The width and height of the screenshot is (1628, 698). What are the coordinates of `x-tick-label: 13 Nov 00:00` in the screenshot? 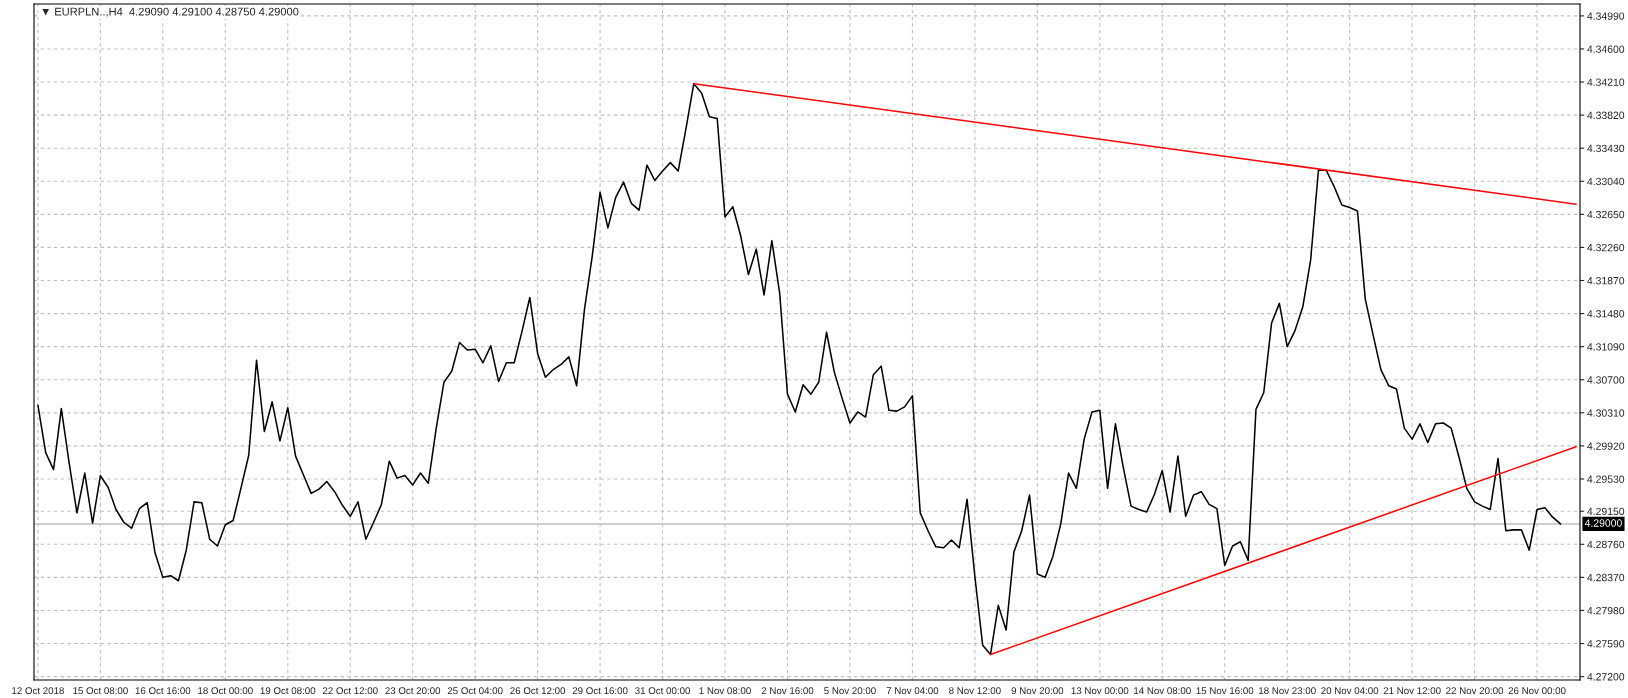 It's located at (1100, 691).